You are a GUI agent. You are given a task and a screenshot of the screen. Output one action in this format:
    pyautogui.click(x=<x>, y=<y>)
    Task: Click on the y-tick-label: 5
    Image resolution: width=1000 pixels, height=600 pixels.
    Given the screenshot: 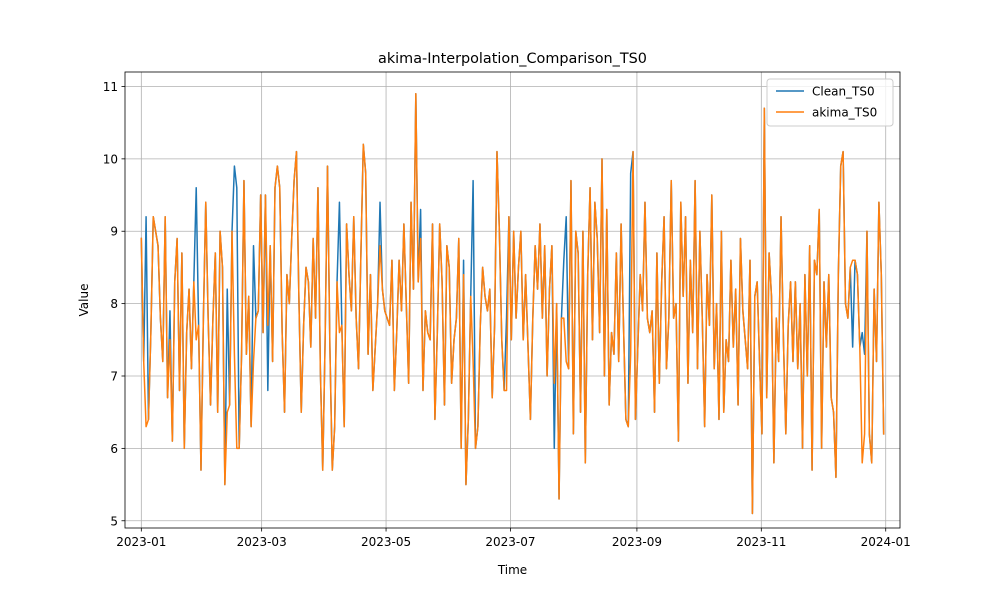 What is the action you would take?
    pyautogui.click(x=114, y=521)
    